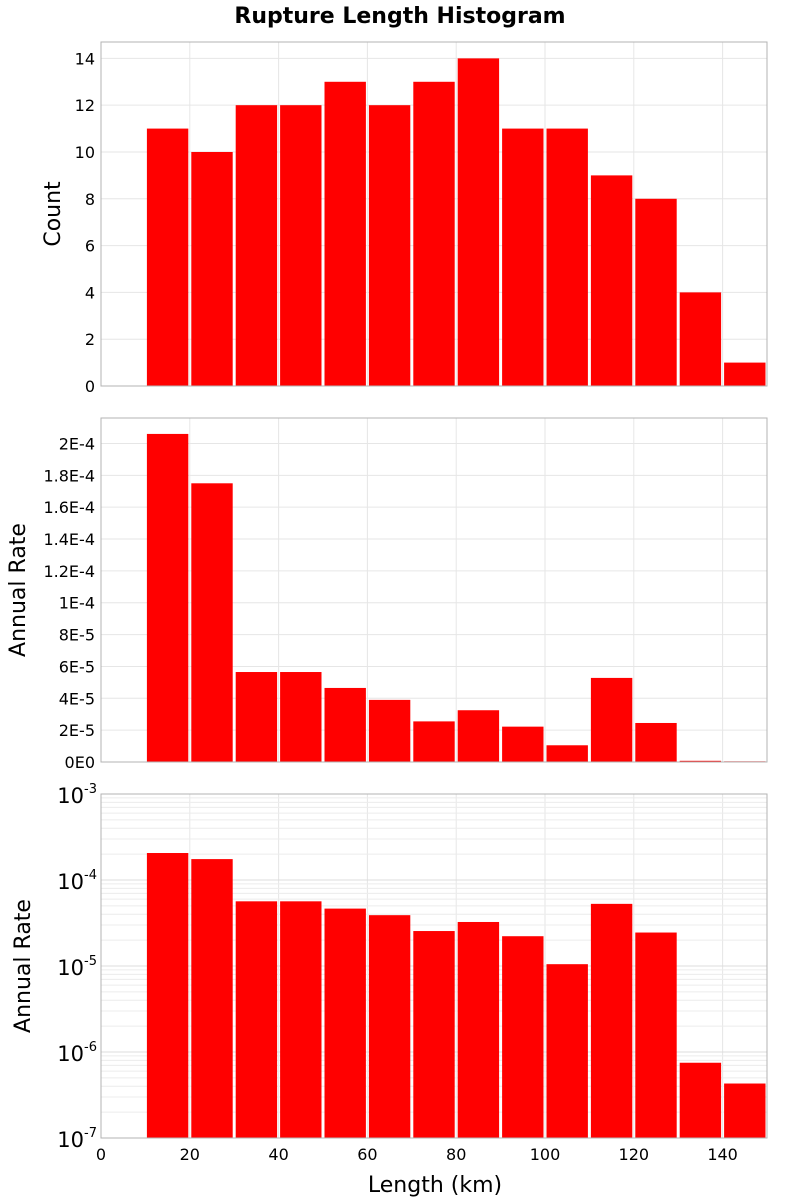 This screenshot has height=1200, width=800. Describe the element at coordinates (85, 105) in the screenshot. I see `y-tick-label: 12` at that location.